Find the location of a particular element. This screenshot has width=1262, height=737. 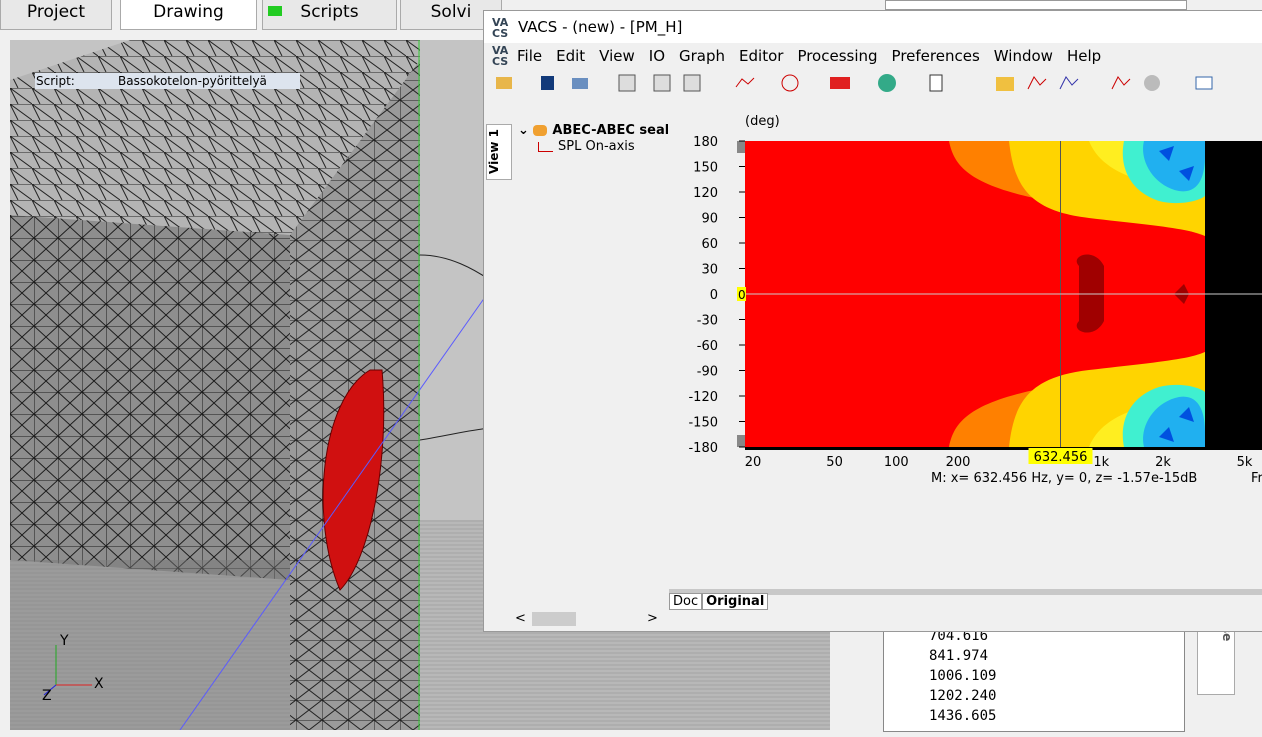

status: Fr is located at coordinates (1256, 478).